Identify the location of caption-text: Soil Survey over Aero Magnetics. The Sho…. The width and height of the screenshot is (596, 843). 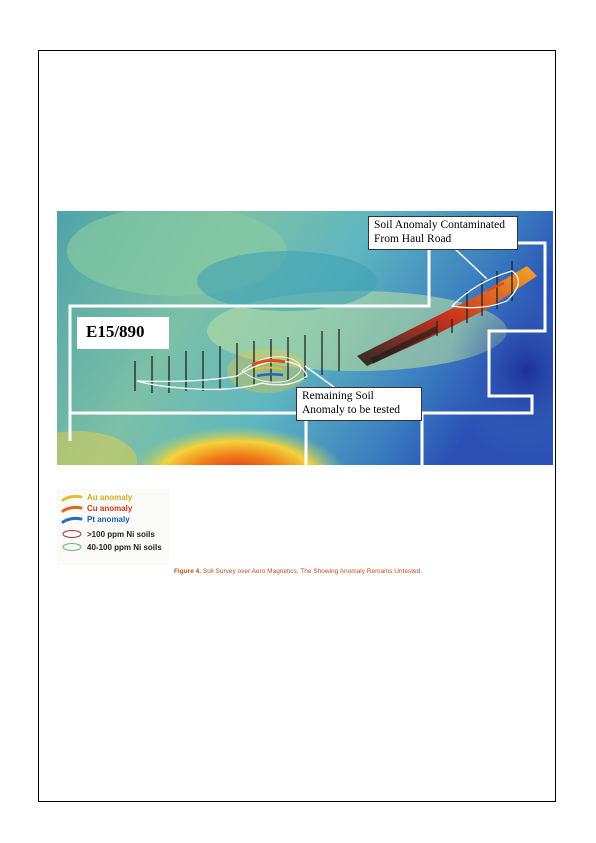
(312, 571).